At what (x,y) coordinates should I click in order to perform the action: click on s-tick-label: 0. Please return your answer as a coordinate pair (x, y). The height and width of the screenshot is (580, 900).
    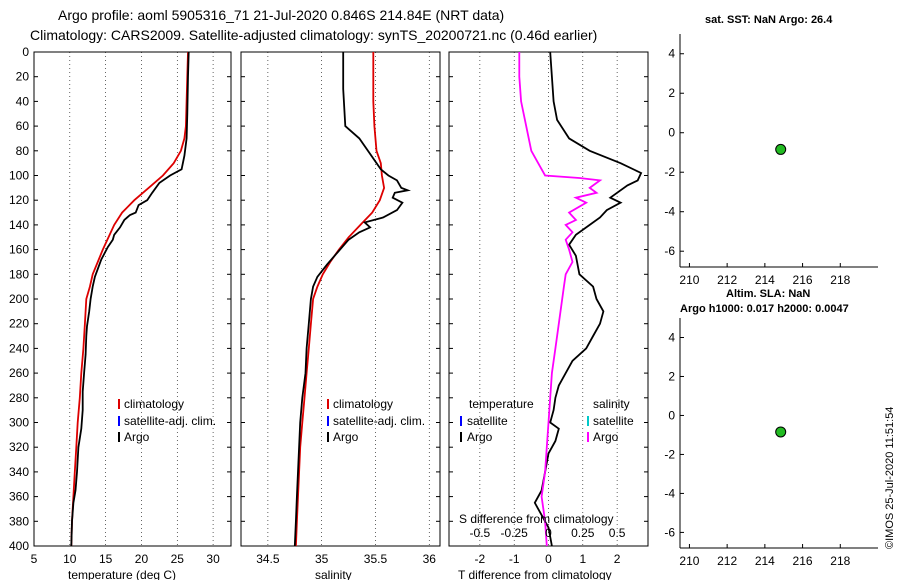
    Looking at the image, I should click on (548, 533).